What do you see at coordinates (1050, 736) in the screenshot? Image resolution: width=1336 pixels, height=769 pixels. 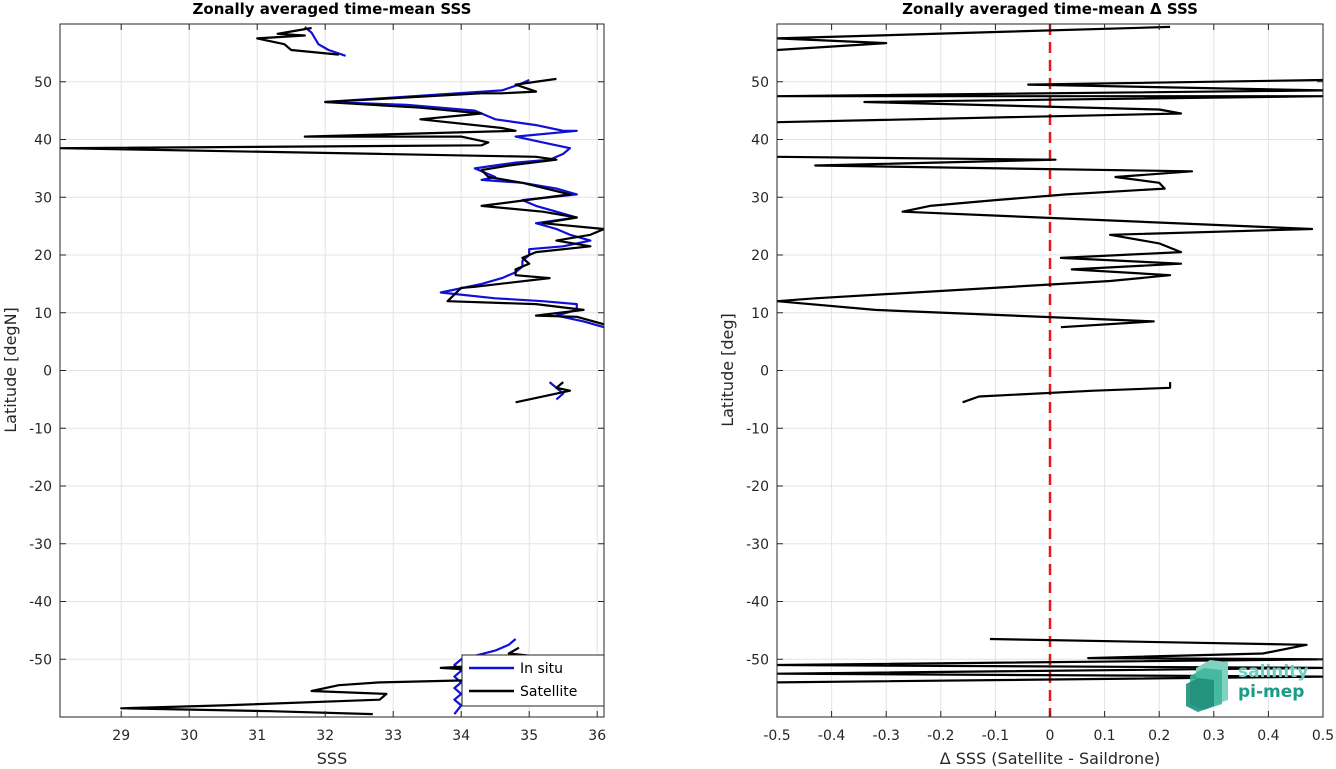 I see `right-x-tick-label: 0` at bounding box center [1050, 736].